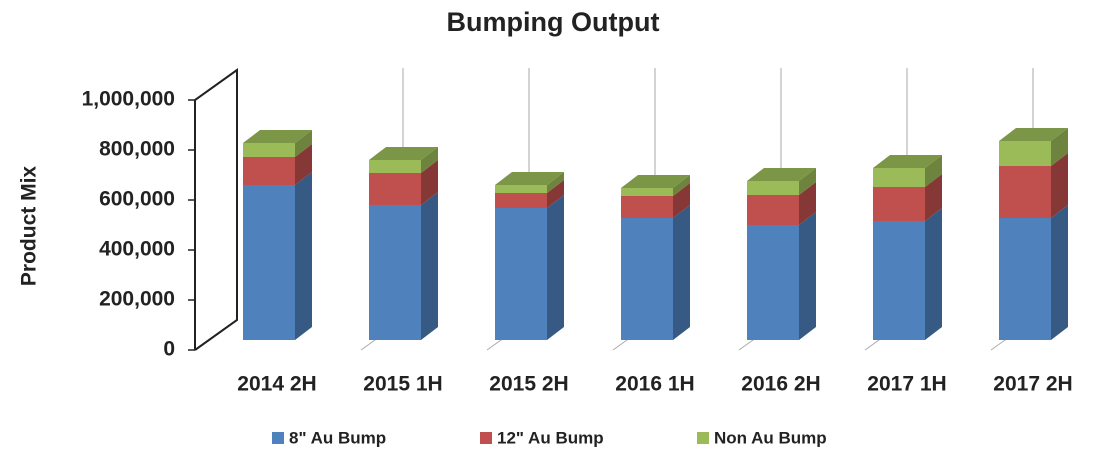  Describe the element at coordinates (216, 209) in the screenshot. I see `wall-edge` at that location.